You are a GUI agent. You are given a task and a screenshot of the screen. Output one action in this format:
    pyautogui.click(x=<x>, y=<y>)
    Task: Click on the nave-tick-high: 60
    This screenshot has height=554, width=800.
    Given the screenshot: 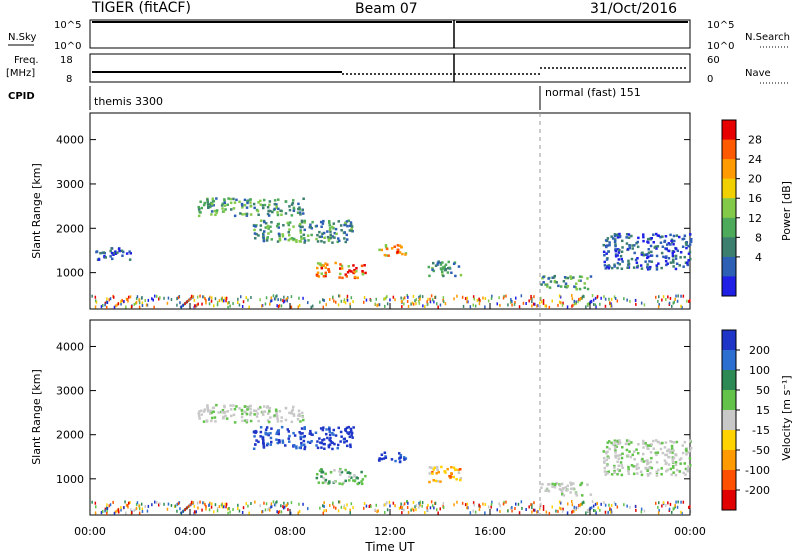 What is the action you would take?
    pyautogui.click(x=713, y=60)
    